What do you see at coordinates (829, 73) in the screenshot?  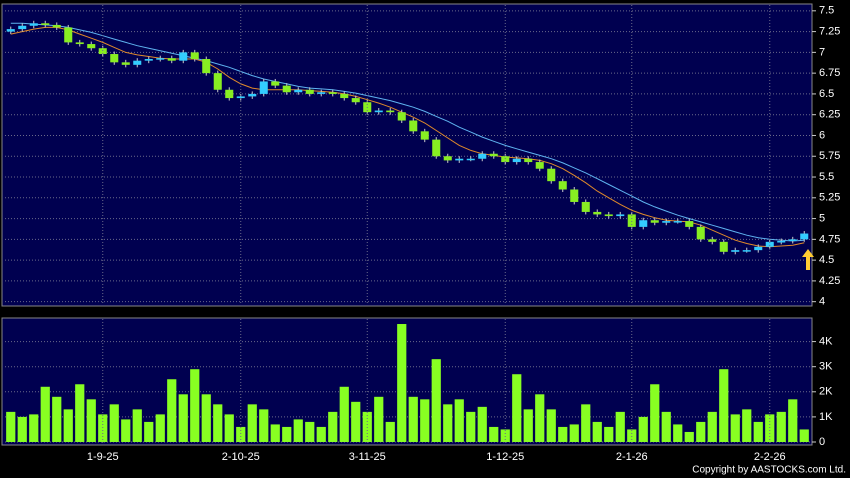 I see `y-tick-label: 6.75` at bounding box center [829, 73].